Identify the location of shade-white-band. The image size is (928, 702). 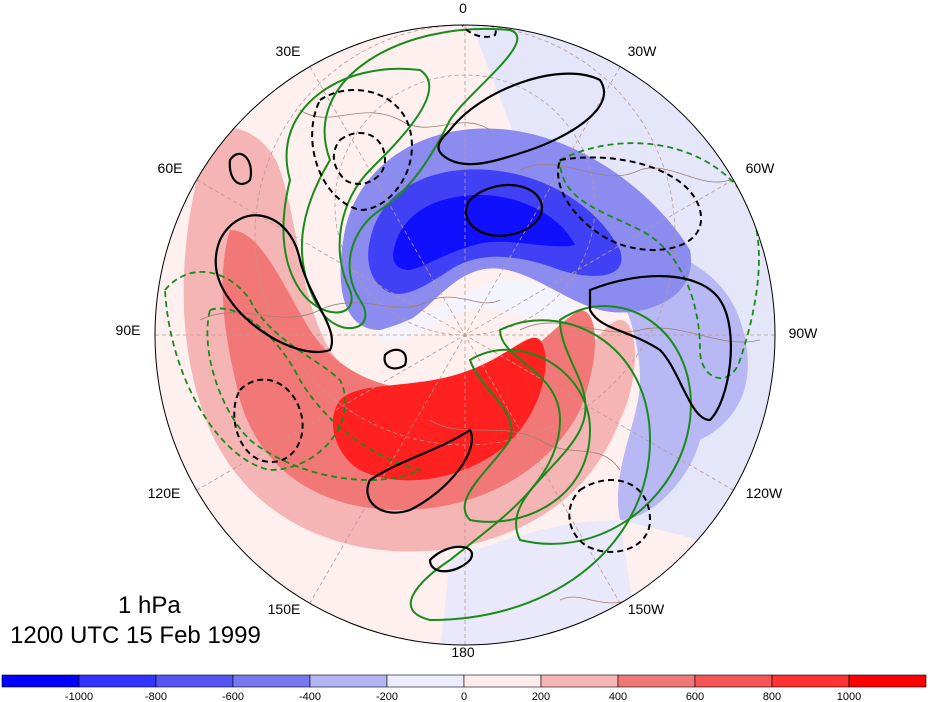
(479, 310).